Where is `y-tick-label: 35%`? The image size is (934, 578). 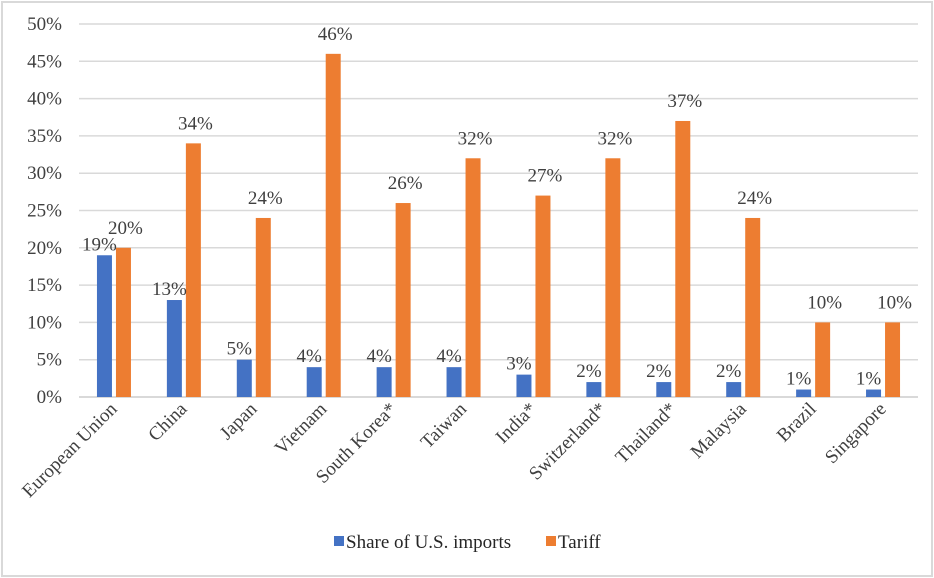
y-tick-label: 35% is located at coordinates (44, 136).